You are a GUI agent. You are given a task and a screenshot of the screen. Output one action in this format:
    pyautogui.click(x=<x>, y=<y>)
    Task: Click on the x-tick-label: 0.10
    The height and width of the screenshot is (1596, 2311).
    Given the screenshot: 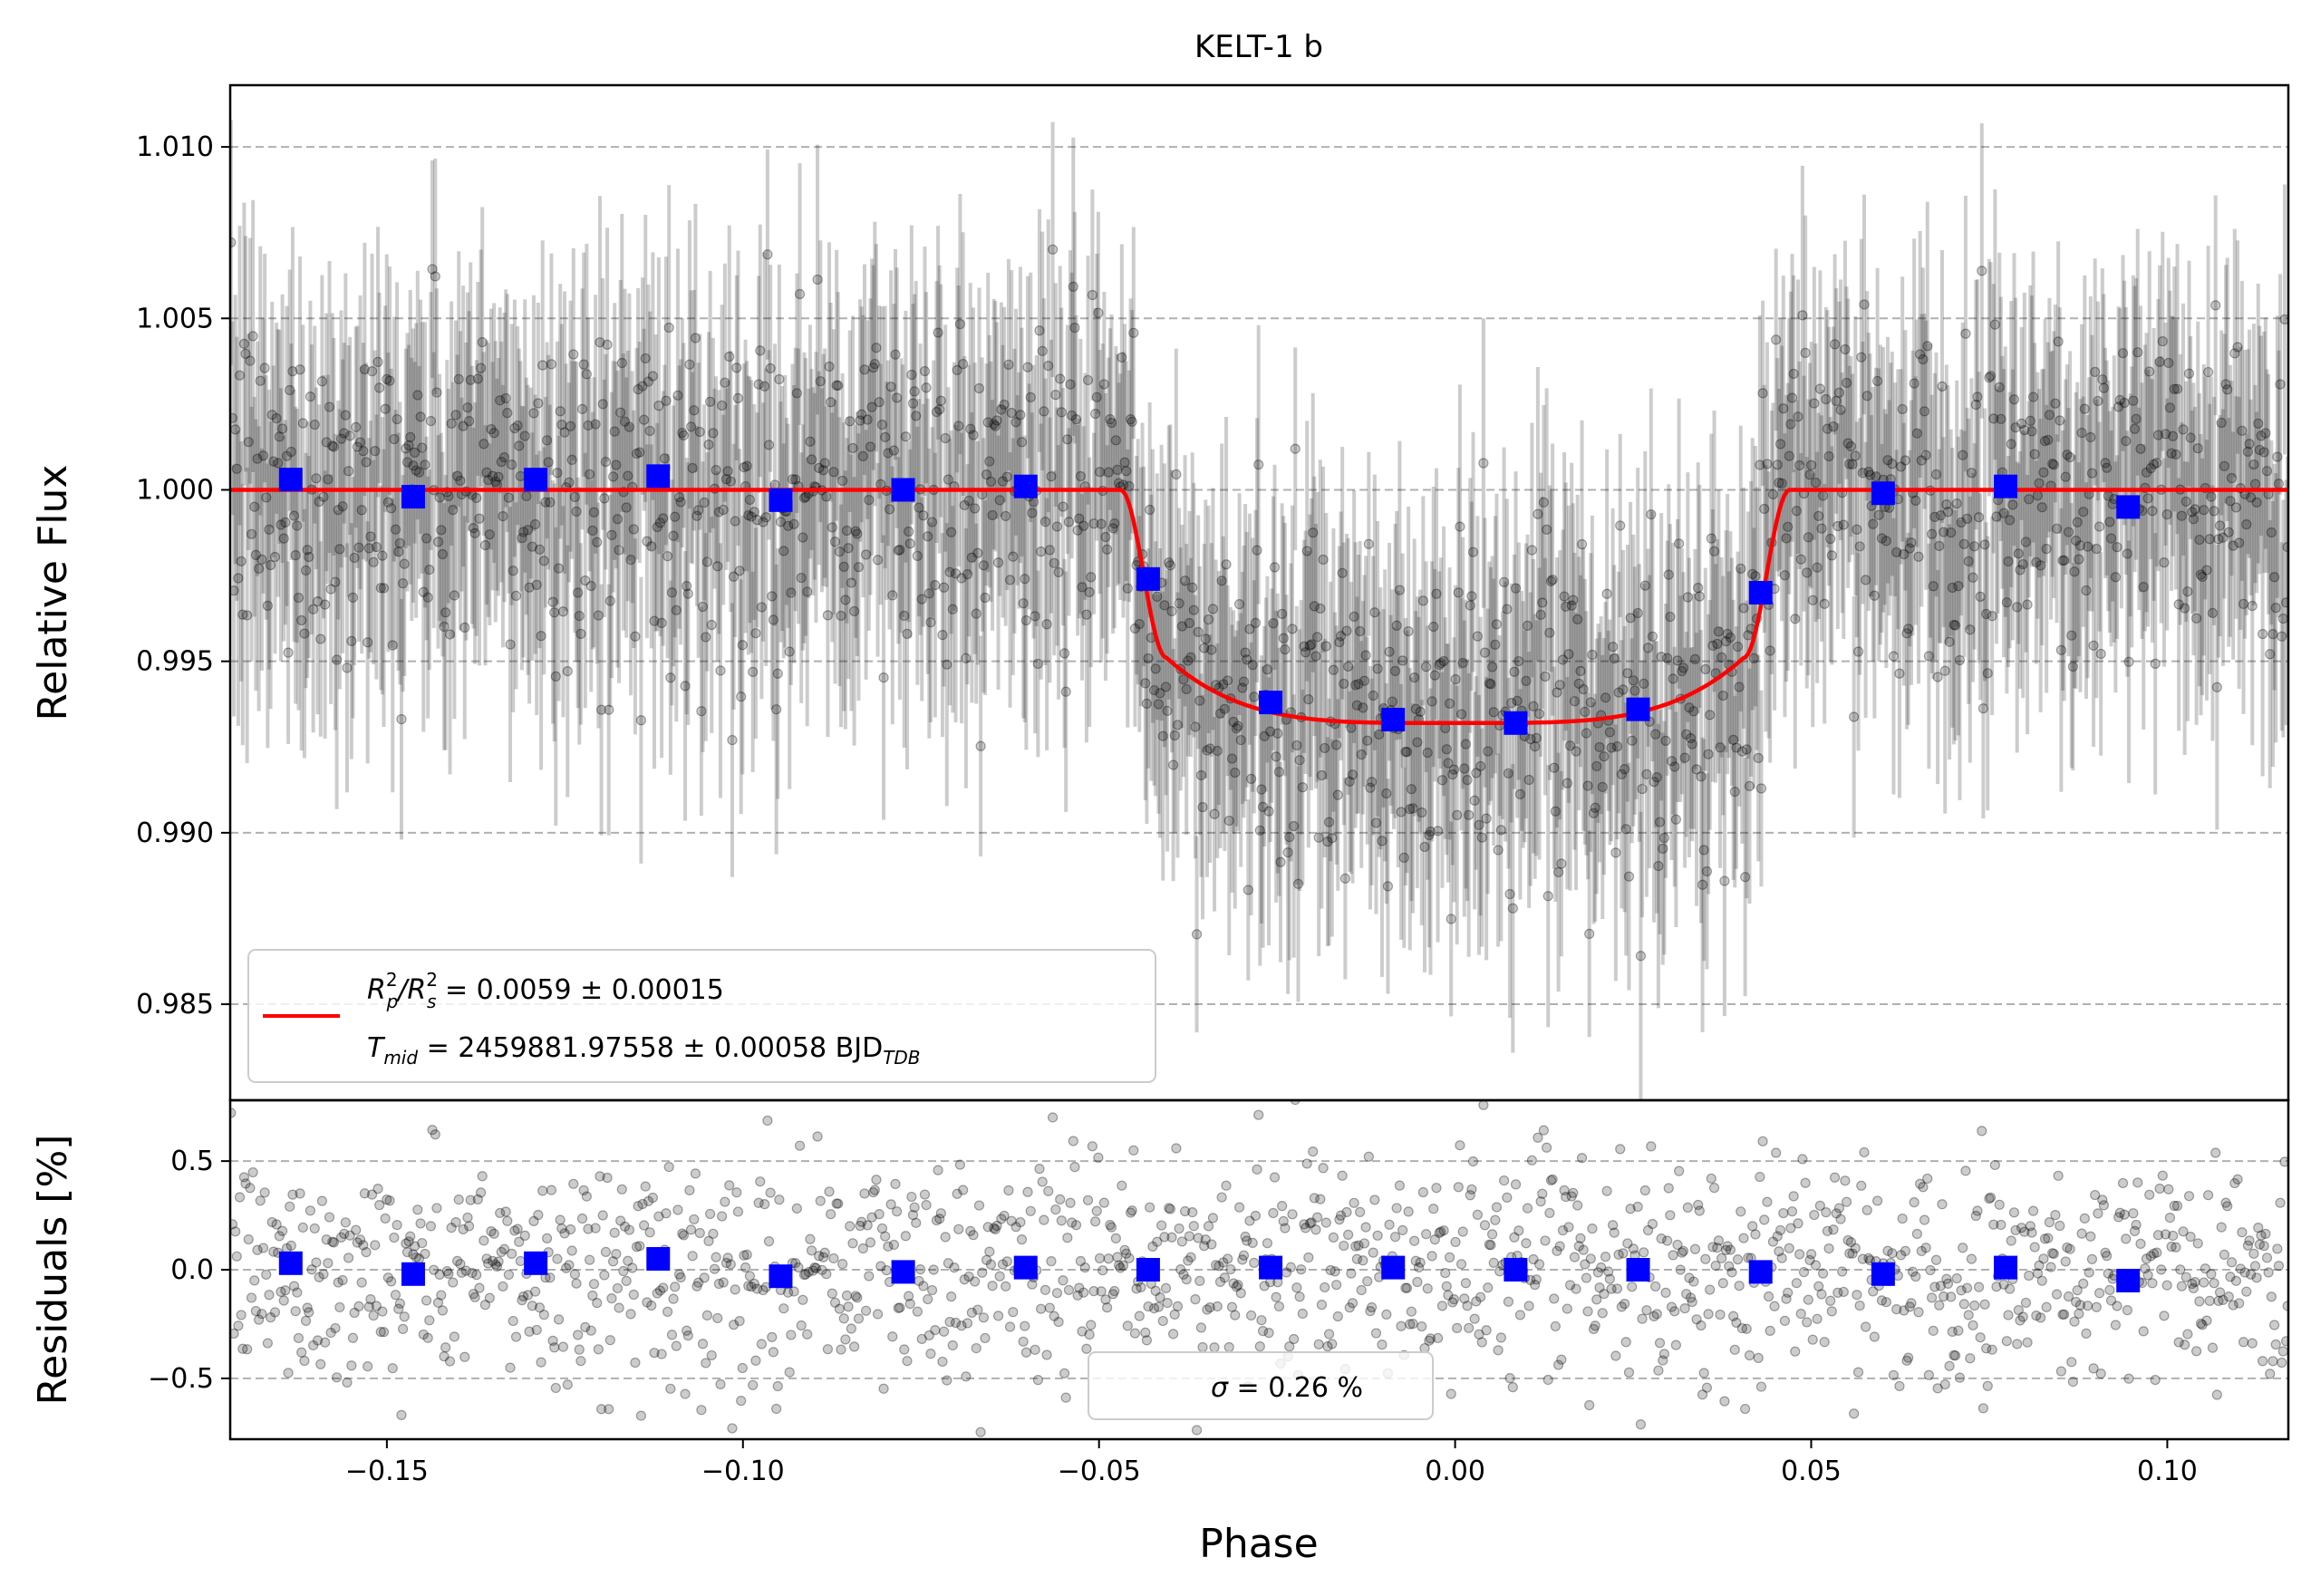 What is the action you would take?
    pyautogui.click(x=2168, y=1471)
    